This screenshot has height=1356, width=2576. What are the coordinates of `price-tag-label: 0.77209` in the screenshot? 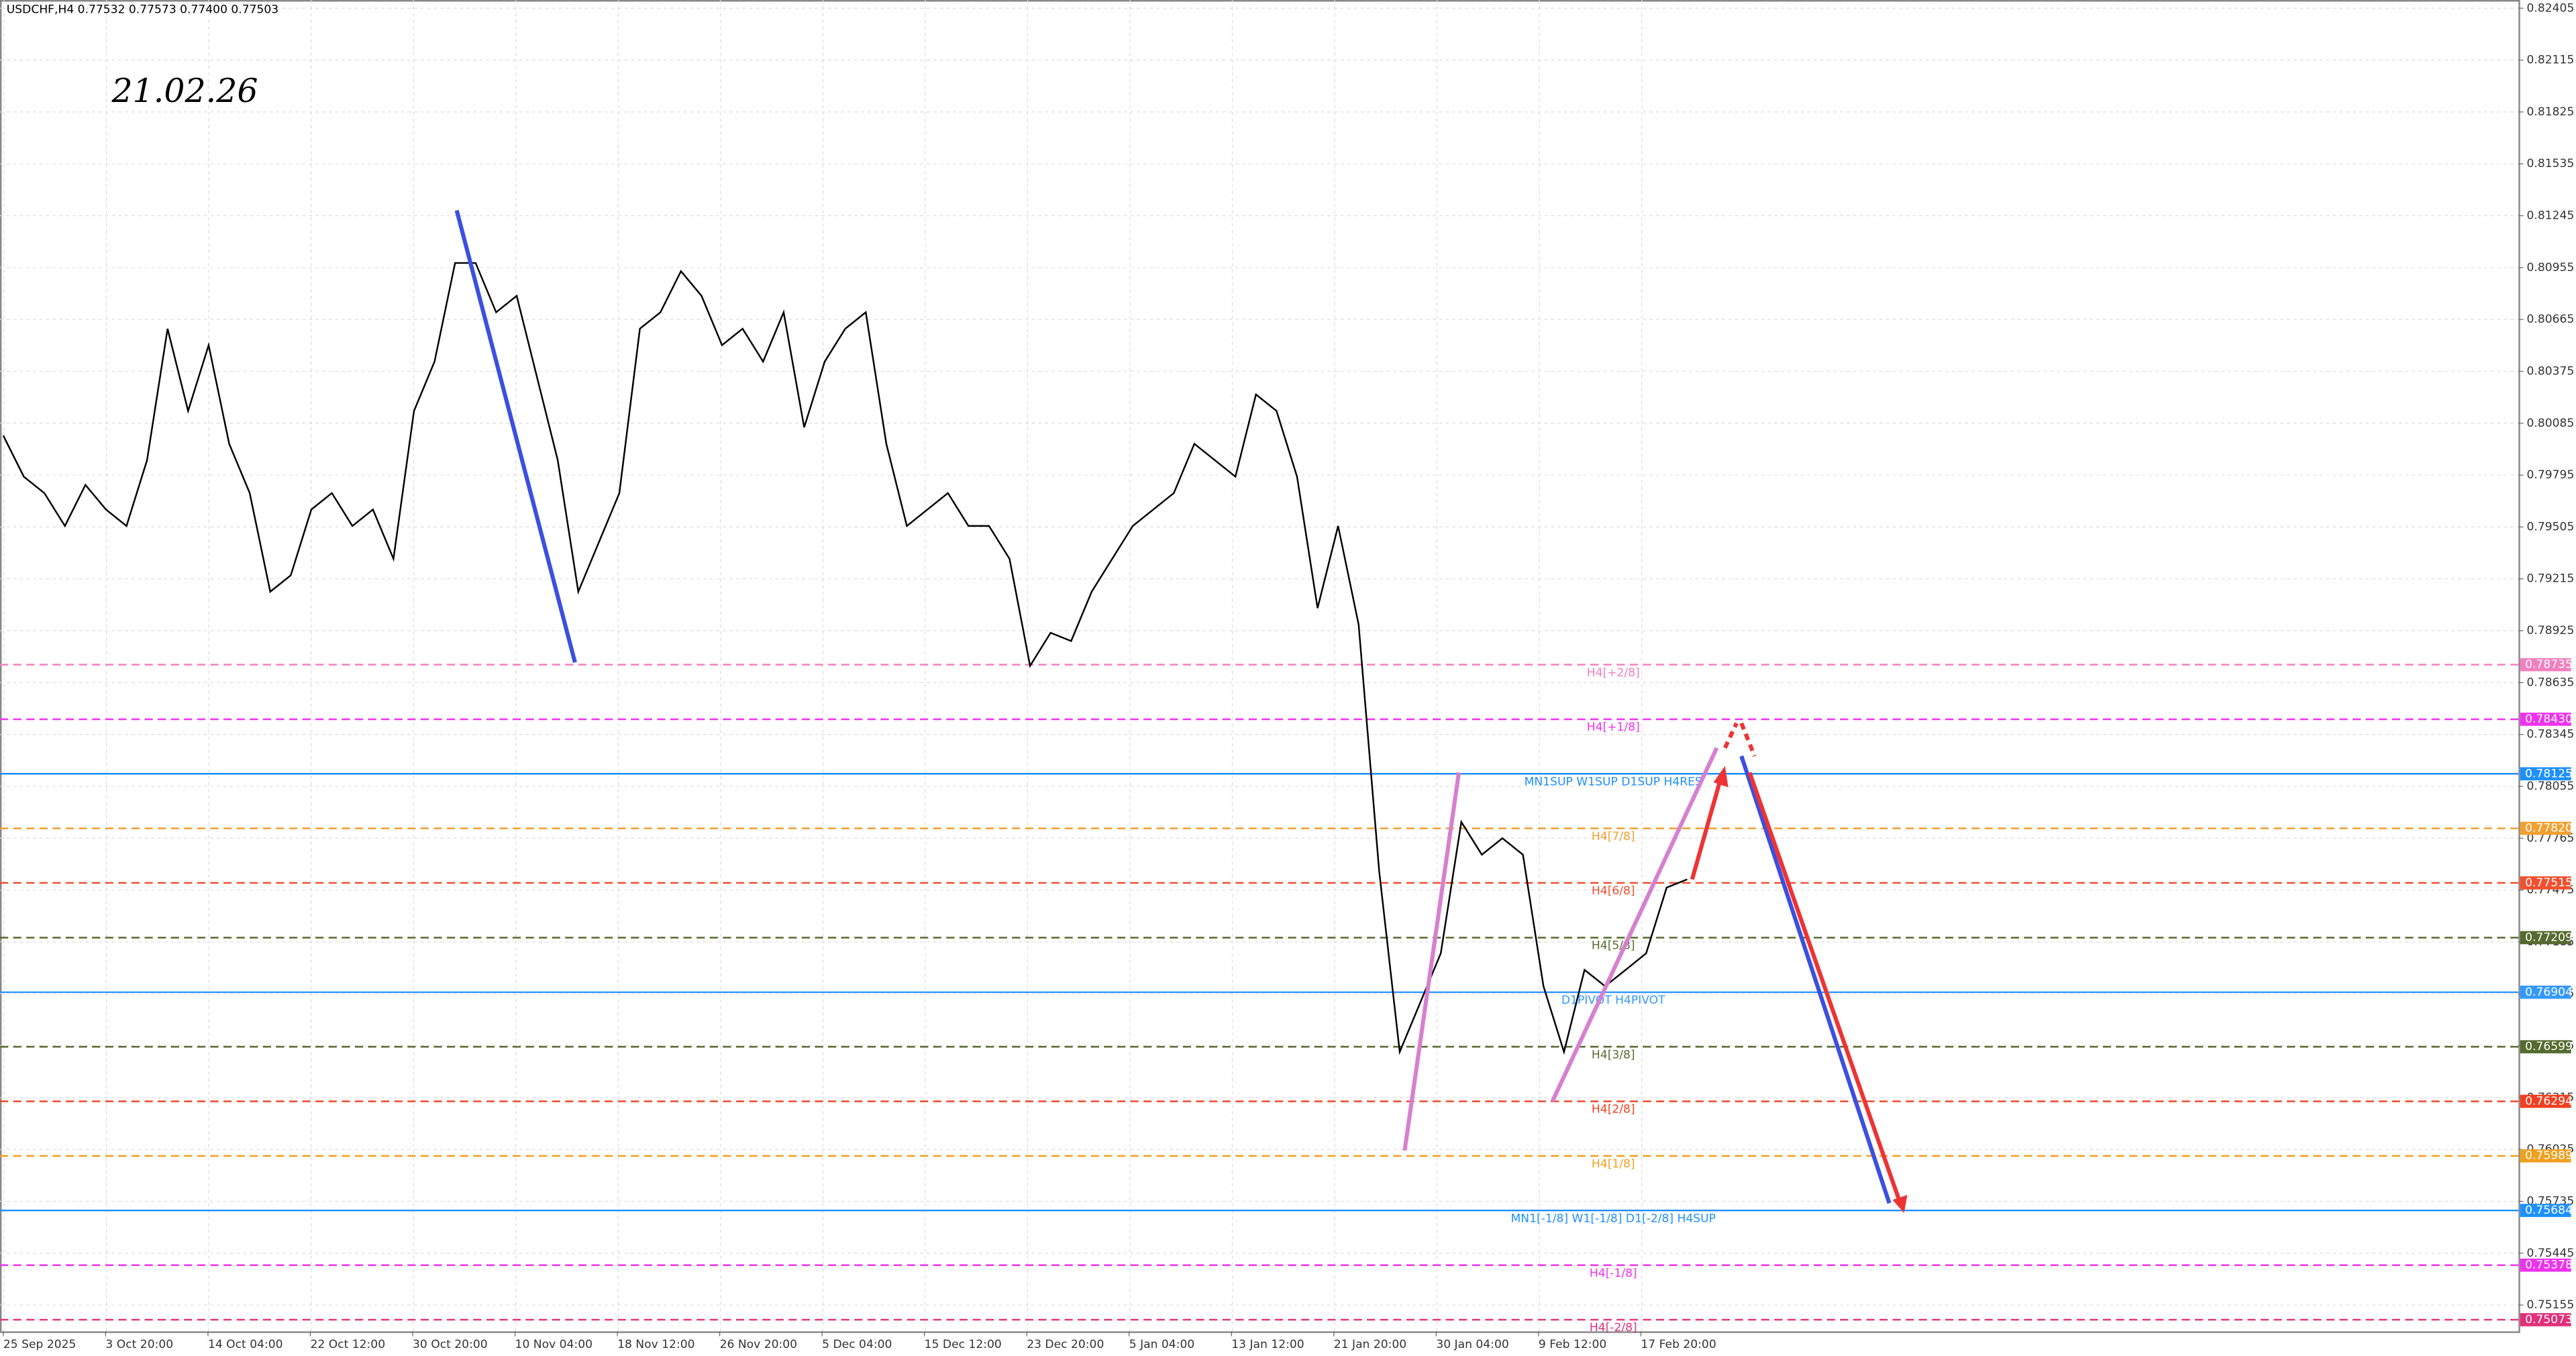 It's located at (2549, 937).